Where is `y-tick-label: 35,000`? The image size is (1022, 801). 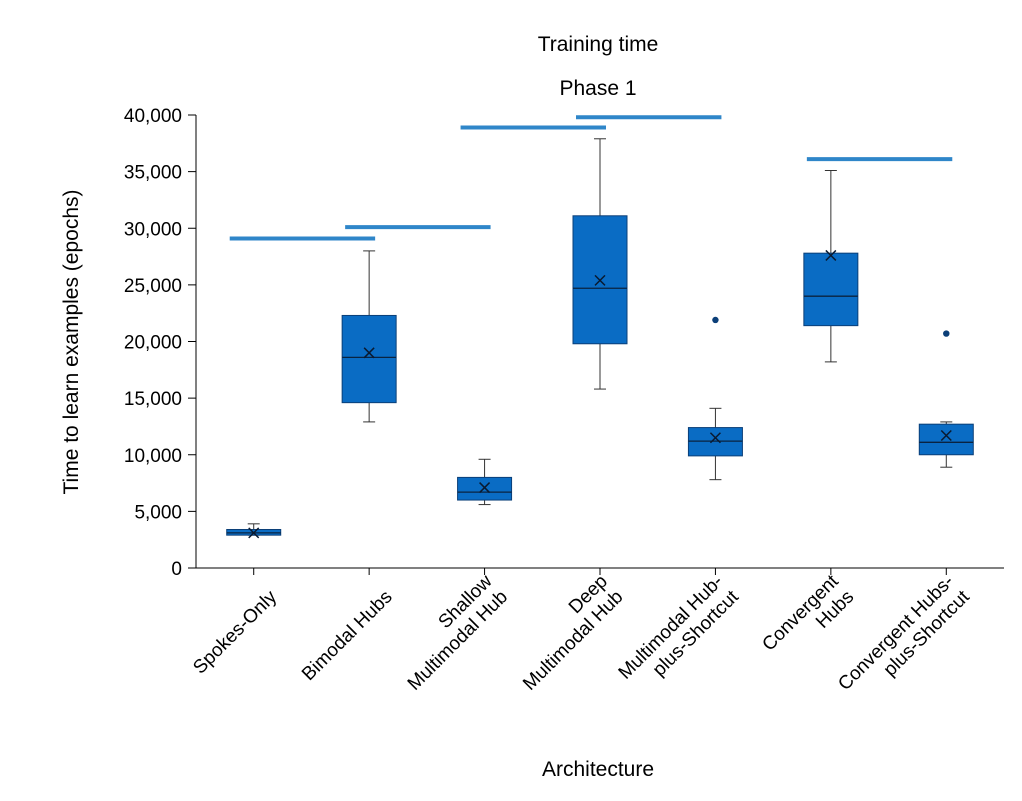 y-tick-label: 35,000 is located at coordinates (153, 173).